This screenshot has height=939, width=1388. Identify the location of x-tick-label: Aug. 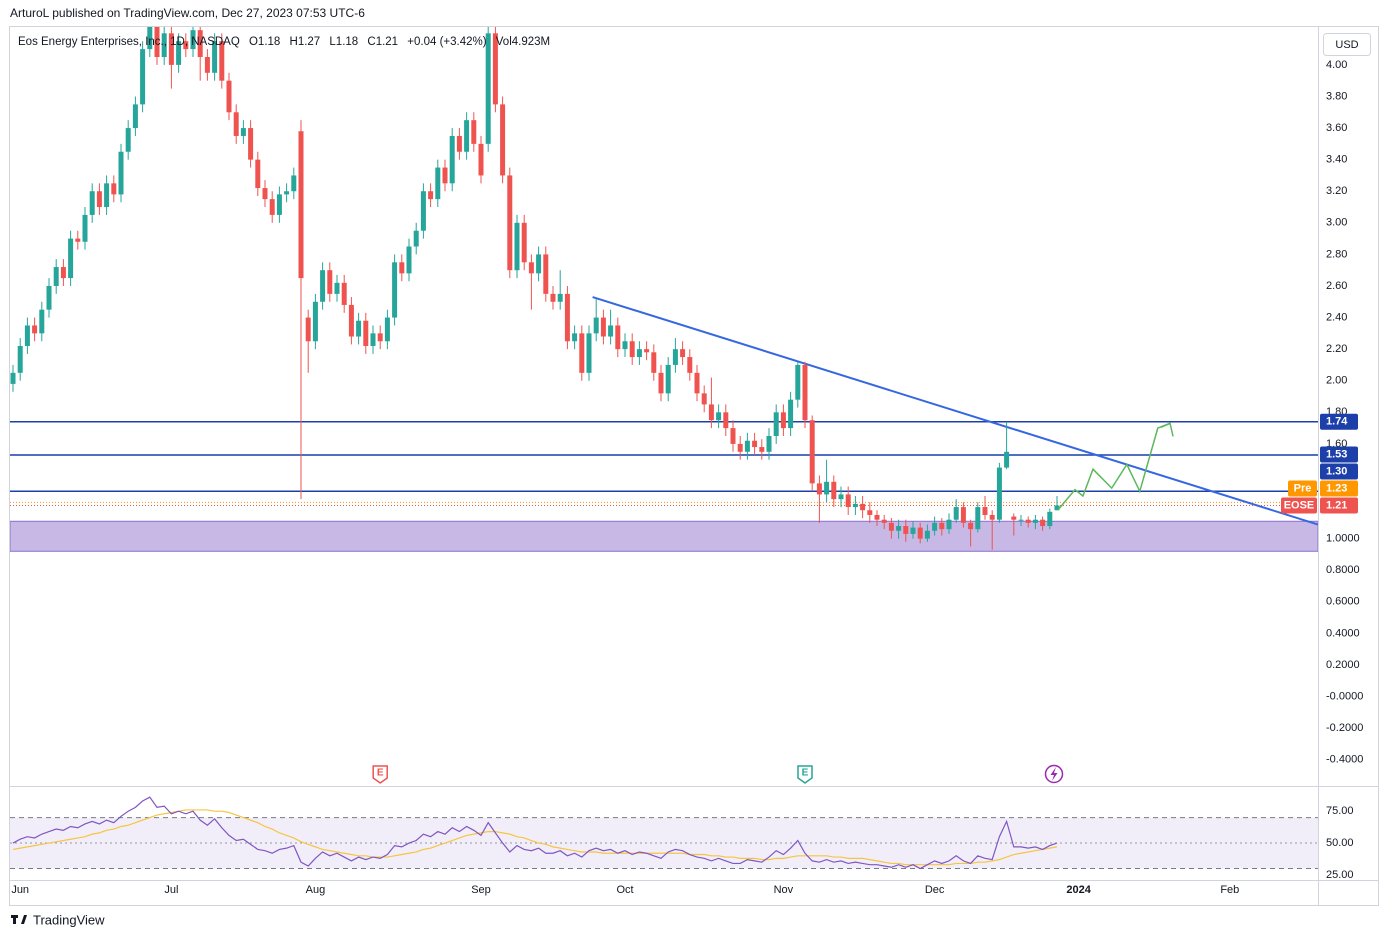
(316, 890).